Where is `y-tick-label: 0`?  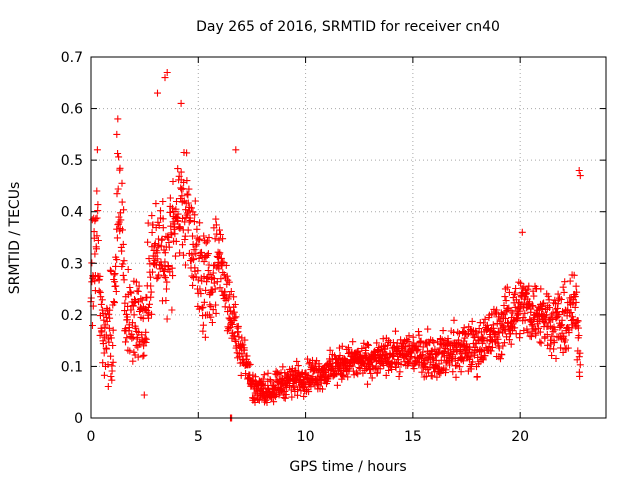
y-tick-label: 0 is located at coordinates (78, 419).